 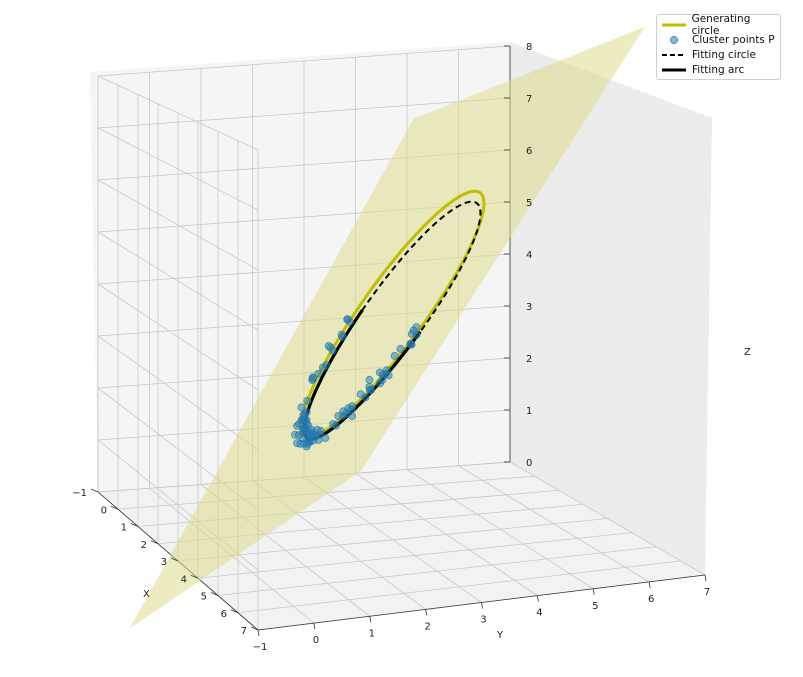 I want to click on z-tick-label: 2, so click(x=529, y=359).